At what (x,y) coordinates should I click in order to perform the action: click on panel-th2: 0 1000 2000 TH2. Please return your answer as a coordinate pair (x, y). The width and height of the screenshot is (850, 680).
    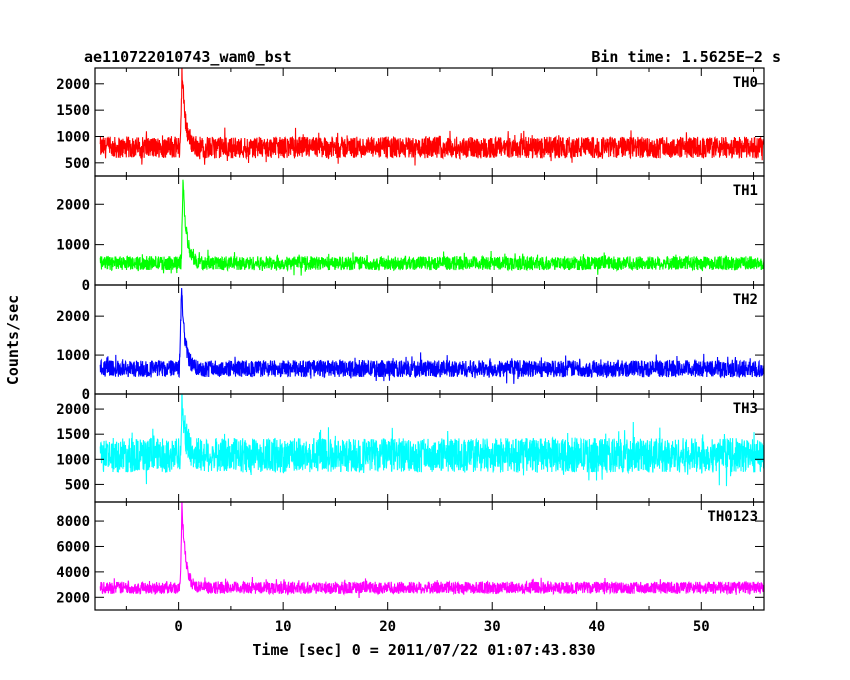
    Looking at the image, I should click on (410, 343).